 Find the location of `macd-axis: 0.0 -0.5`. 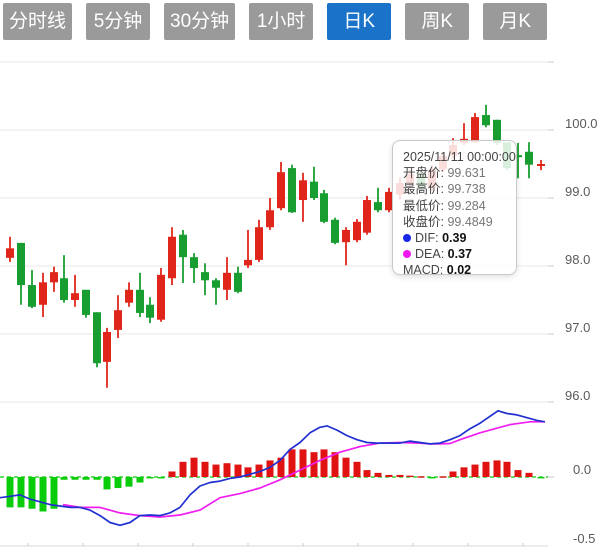

macd-axis: 0.0 -0.5 is located at coordinates (571, 504).